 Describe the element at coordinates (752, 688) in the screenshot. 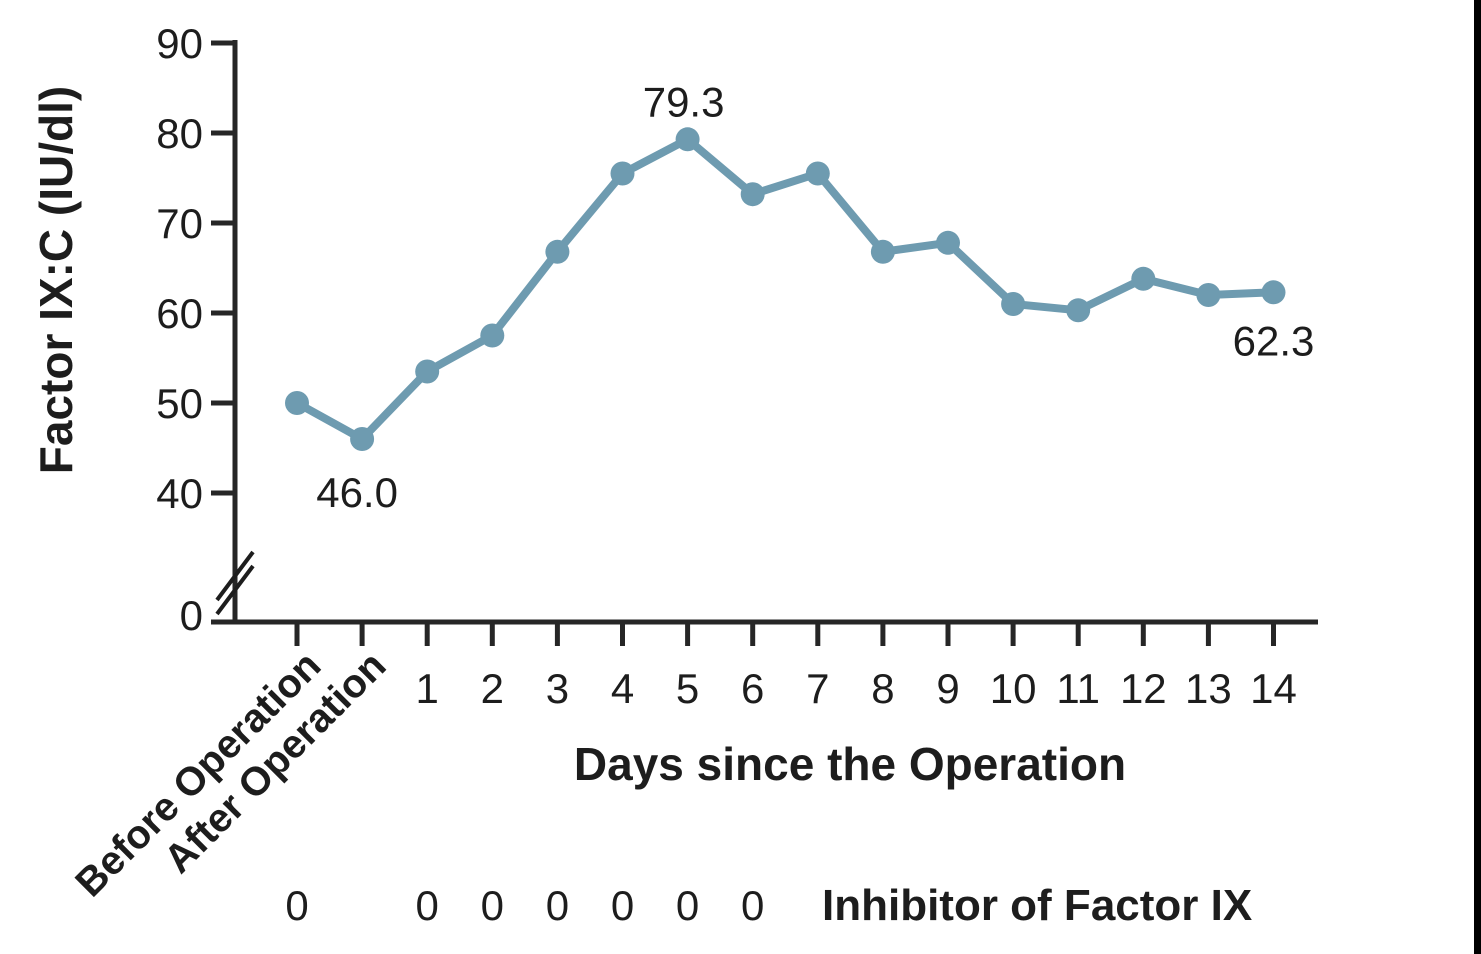

I see `x-tick-label: 6` at that location.